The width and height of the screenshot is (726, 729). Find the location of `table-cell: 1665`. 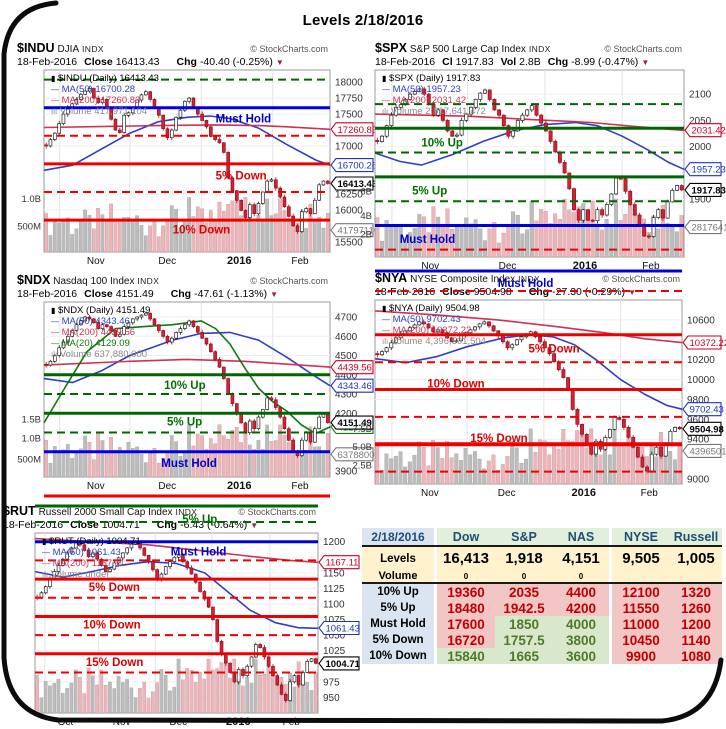

table-cell: 1665 is located at coordinates (524, 656).